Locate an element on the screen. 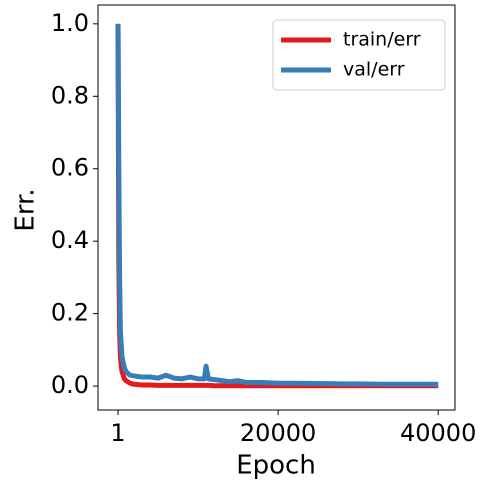 The width and height of the screenshot is (491, 495). y-tick-label: 0.0 is located at coordinates (70, 385).